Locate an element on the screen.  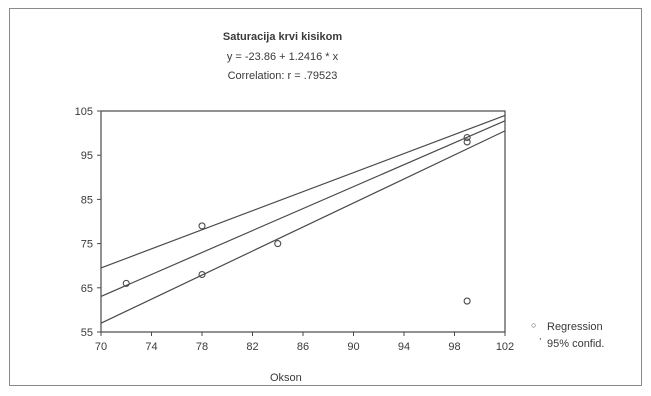
y-tick-label: 95 is located at coordinates (87, 156).